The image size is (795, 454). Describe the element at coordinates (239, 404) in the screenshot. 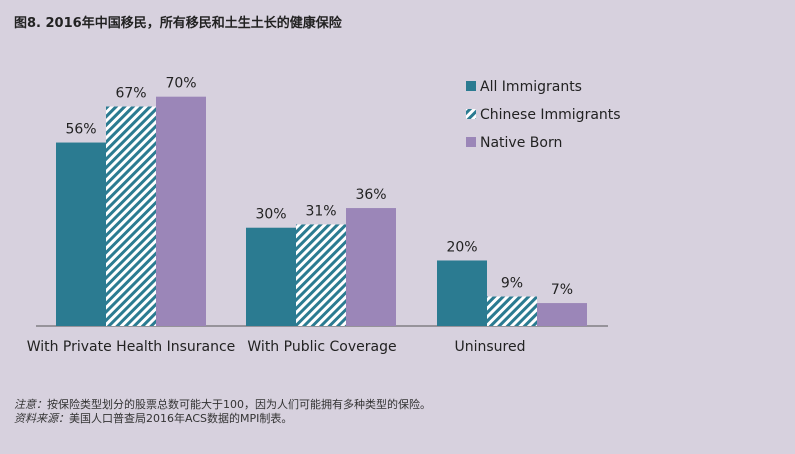

I see `note-text: 按保险类型划分的股票总数可能大于100，因为人们可能拥有多种类型的保险。` at that location.